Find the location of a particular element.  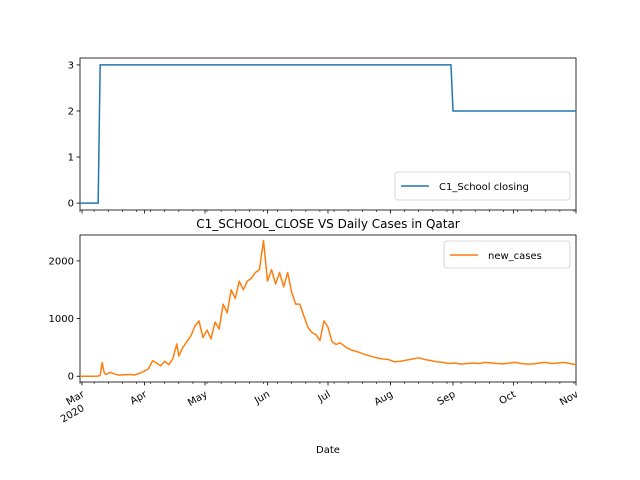

y-tick-label: 1 is located at coordinates (71, 158).